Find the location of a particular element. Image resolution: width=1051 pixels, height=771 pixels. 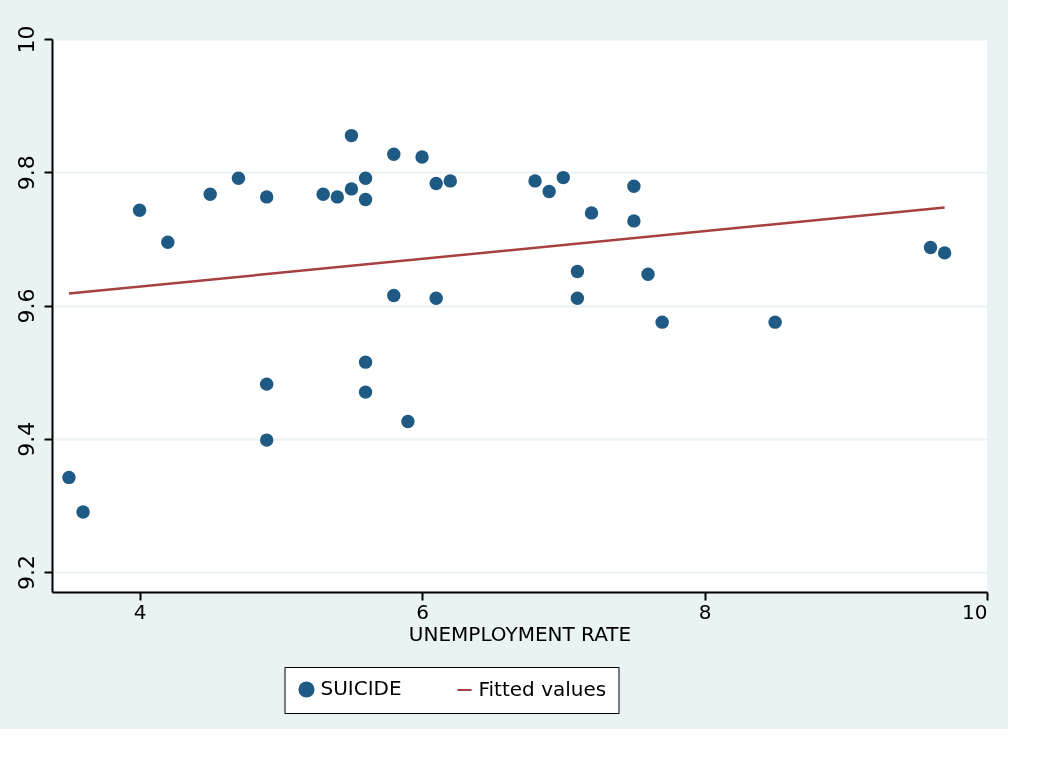

x-tick-label: 8 is located at coordinates (705, 611).